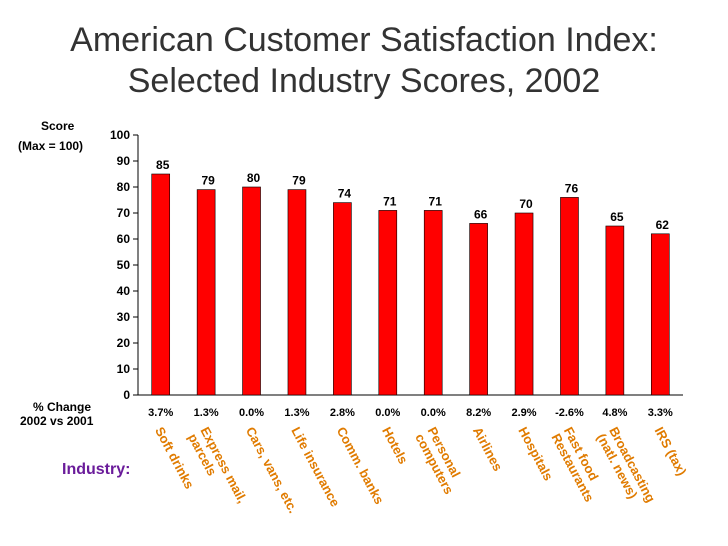 The image size is (728, 546). I want to click on y-tick-label: 60, so click(124, 239).